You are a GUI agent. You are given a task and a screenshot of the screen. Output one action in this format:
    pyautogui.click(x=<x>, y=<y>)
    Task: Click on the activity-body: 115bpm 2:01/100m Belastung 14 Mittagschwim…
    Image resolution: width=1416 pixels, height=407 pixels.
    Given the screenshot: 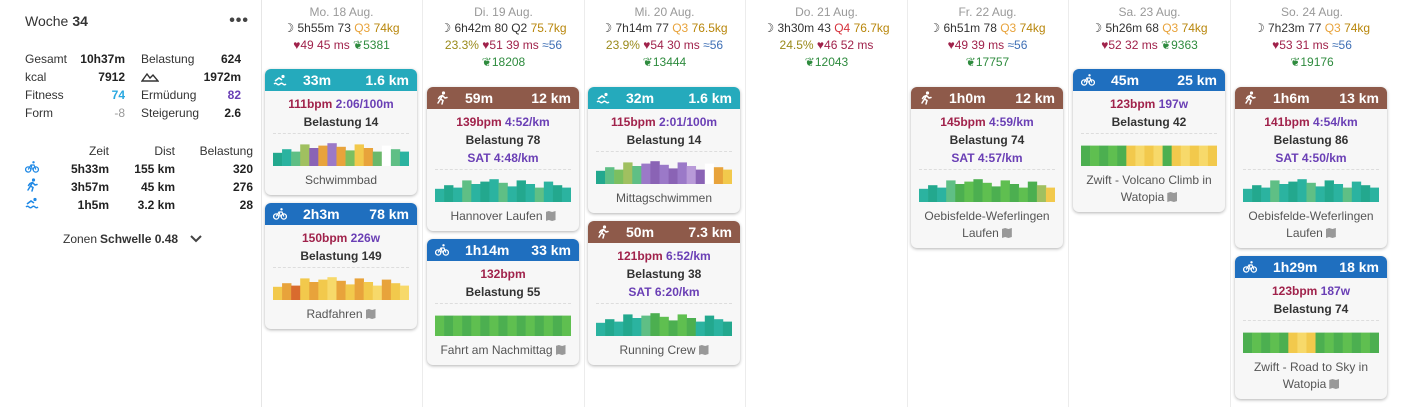 What is the action you would take?
    pyautogui.click(x=664, y=161)
    